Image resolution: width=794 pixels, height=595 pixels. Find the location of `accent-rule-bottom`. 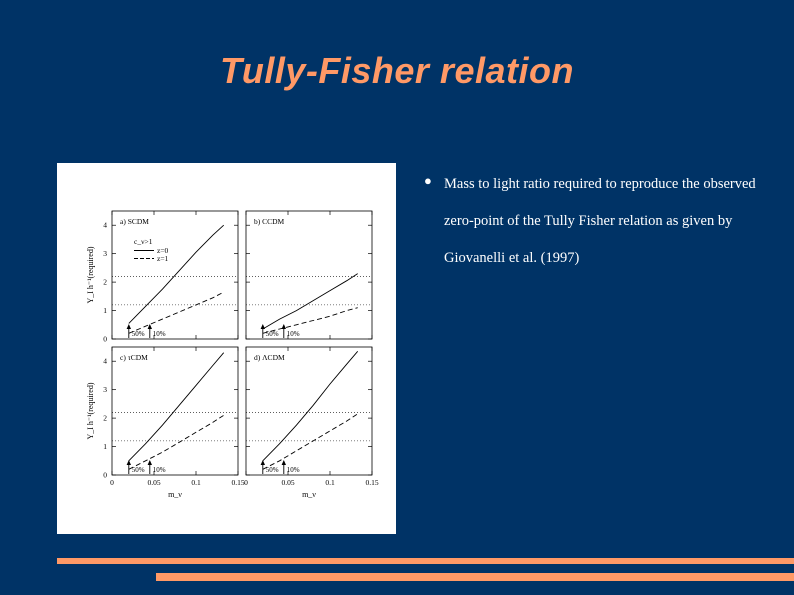

accent-rule-bottom is located at coordinates (475, 577).